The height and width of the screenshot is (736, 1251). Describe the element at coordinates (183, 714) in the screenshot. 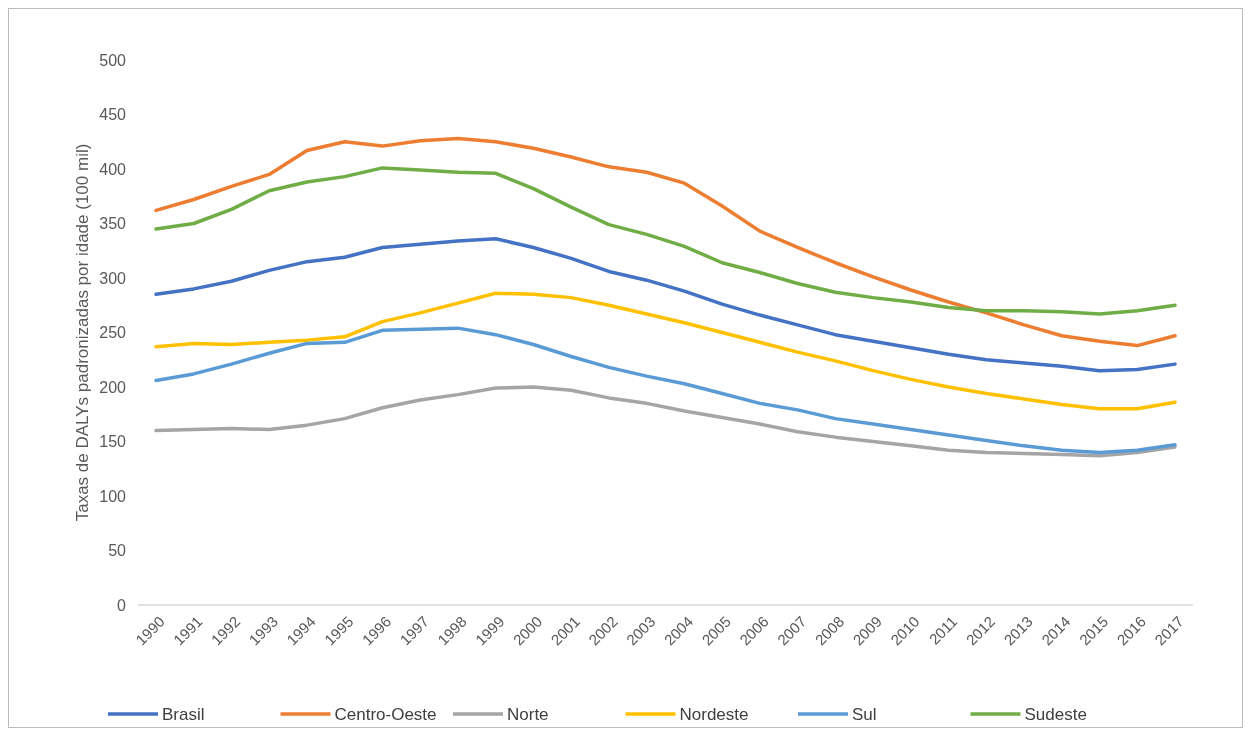

I see `legend-label: Brasil` at that location.